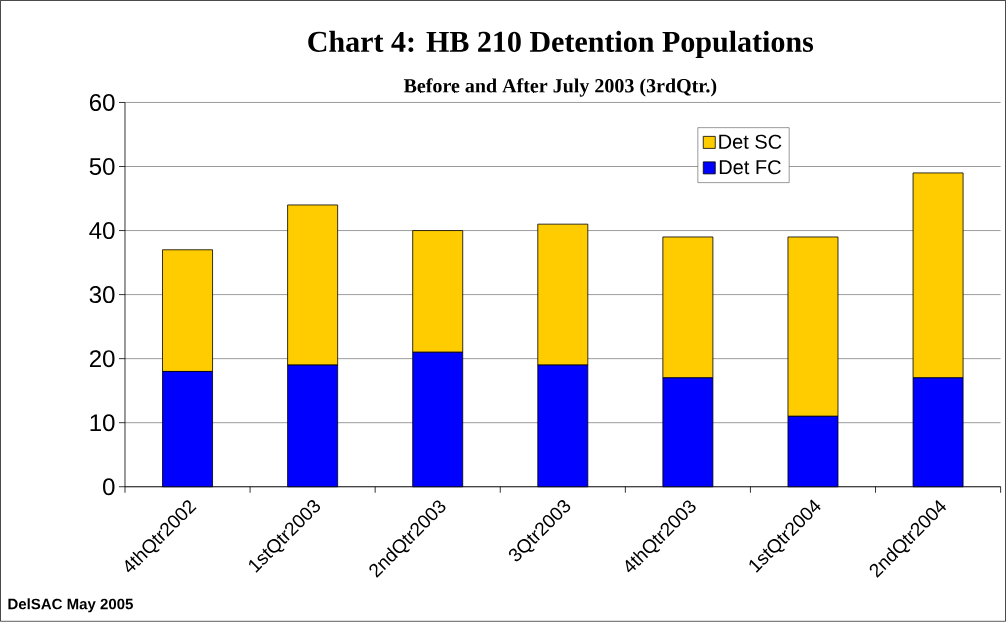 This screenshot has width=1006, height=622. I want to click on y-tick-label: 10, so click(102, 423).